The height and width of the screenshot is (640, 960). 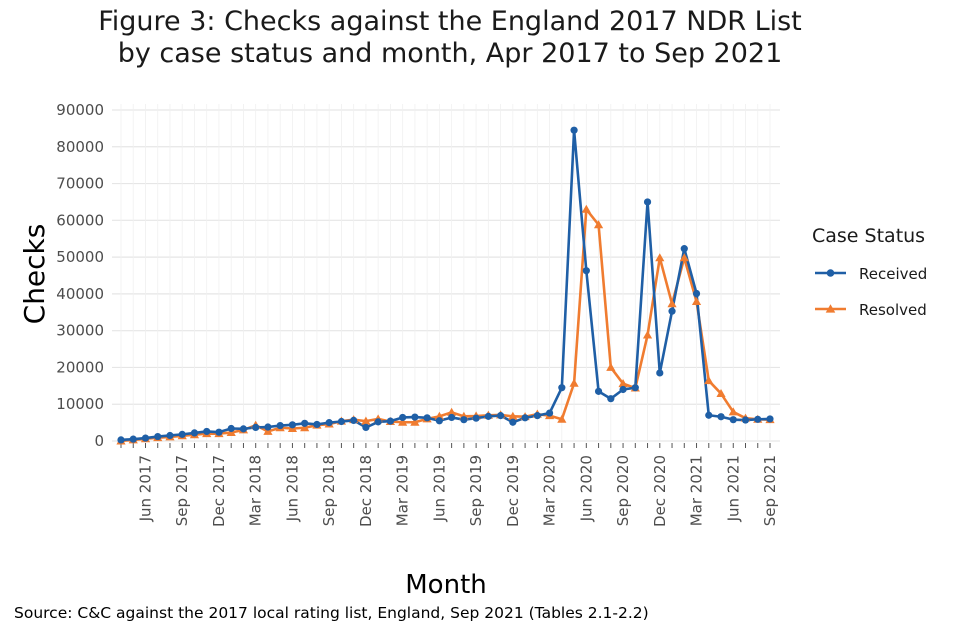 I want to click on x-tick-label: Dec 2020, so click(x=660, y=491).